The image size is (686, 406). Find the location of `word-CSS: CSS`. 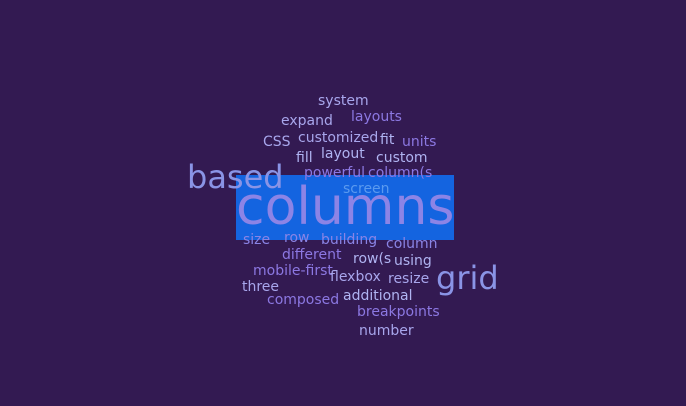

word-CSS: CSS is located at coordinates (277, 142).